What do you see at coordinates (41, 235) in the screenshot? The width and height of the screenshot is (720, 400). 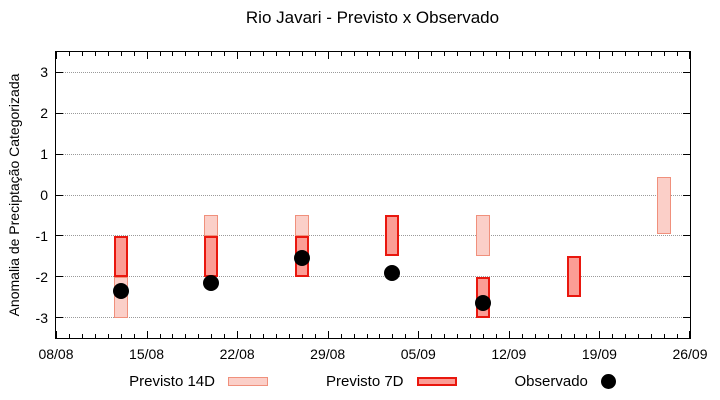 I see `y-tick-label: -1` at bounding box center [41, 235].